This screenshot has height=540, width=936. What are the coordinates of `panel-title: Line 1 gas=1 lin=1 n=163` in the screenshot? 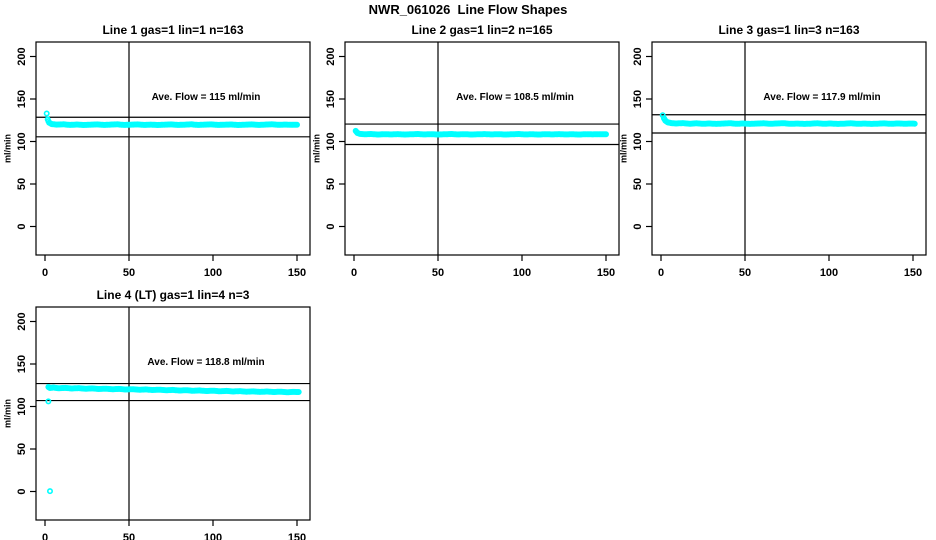 It's located at (172, 30).